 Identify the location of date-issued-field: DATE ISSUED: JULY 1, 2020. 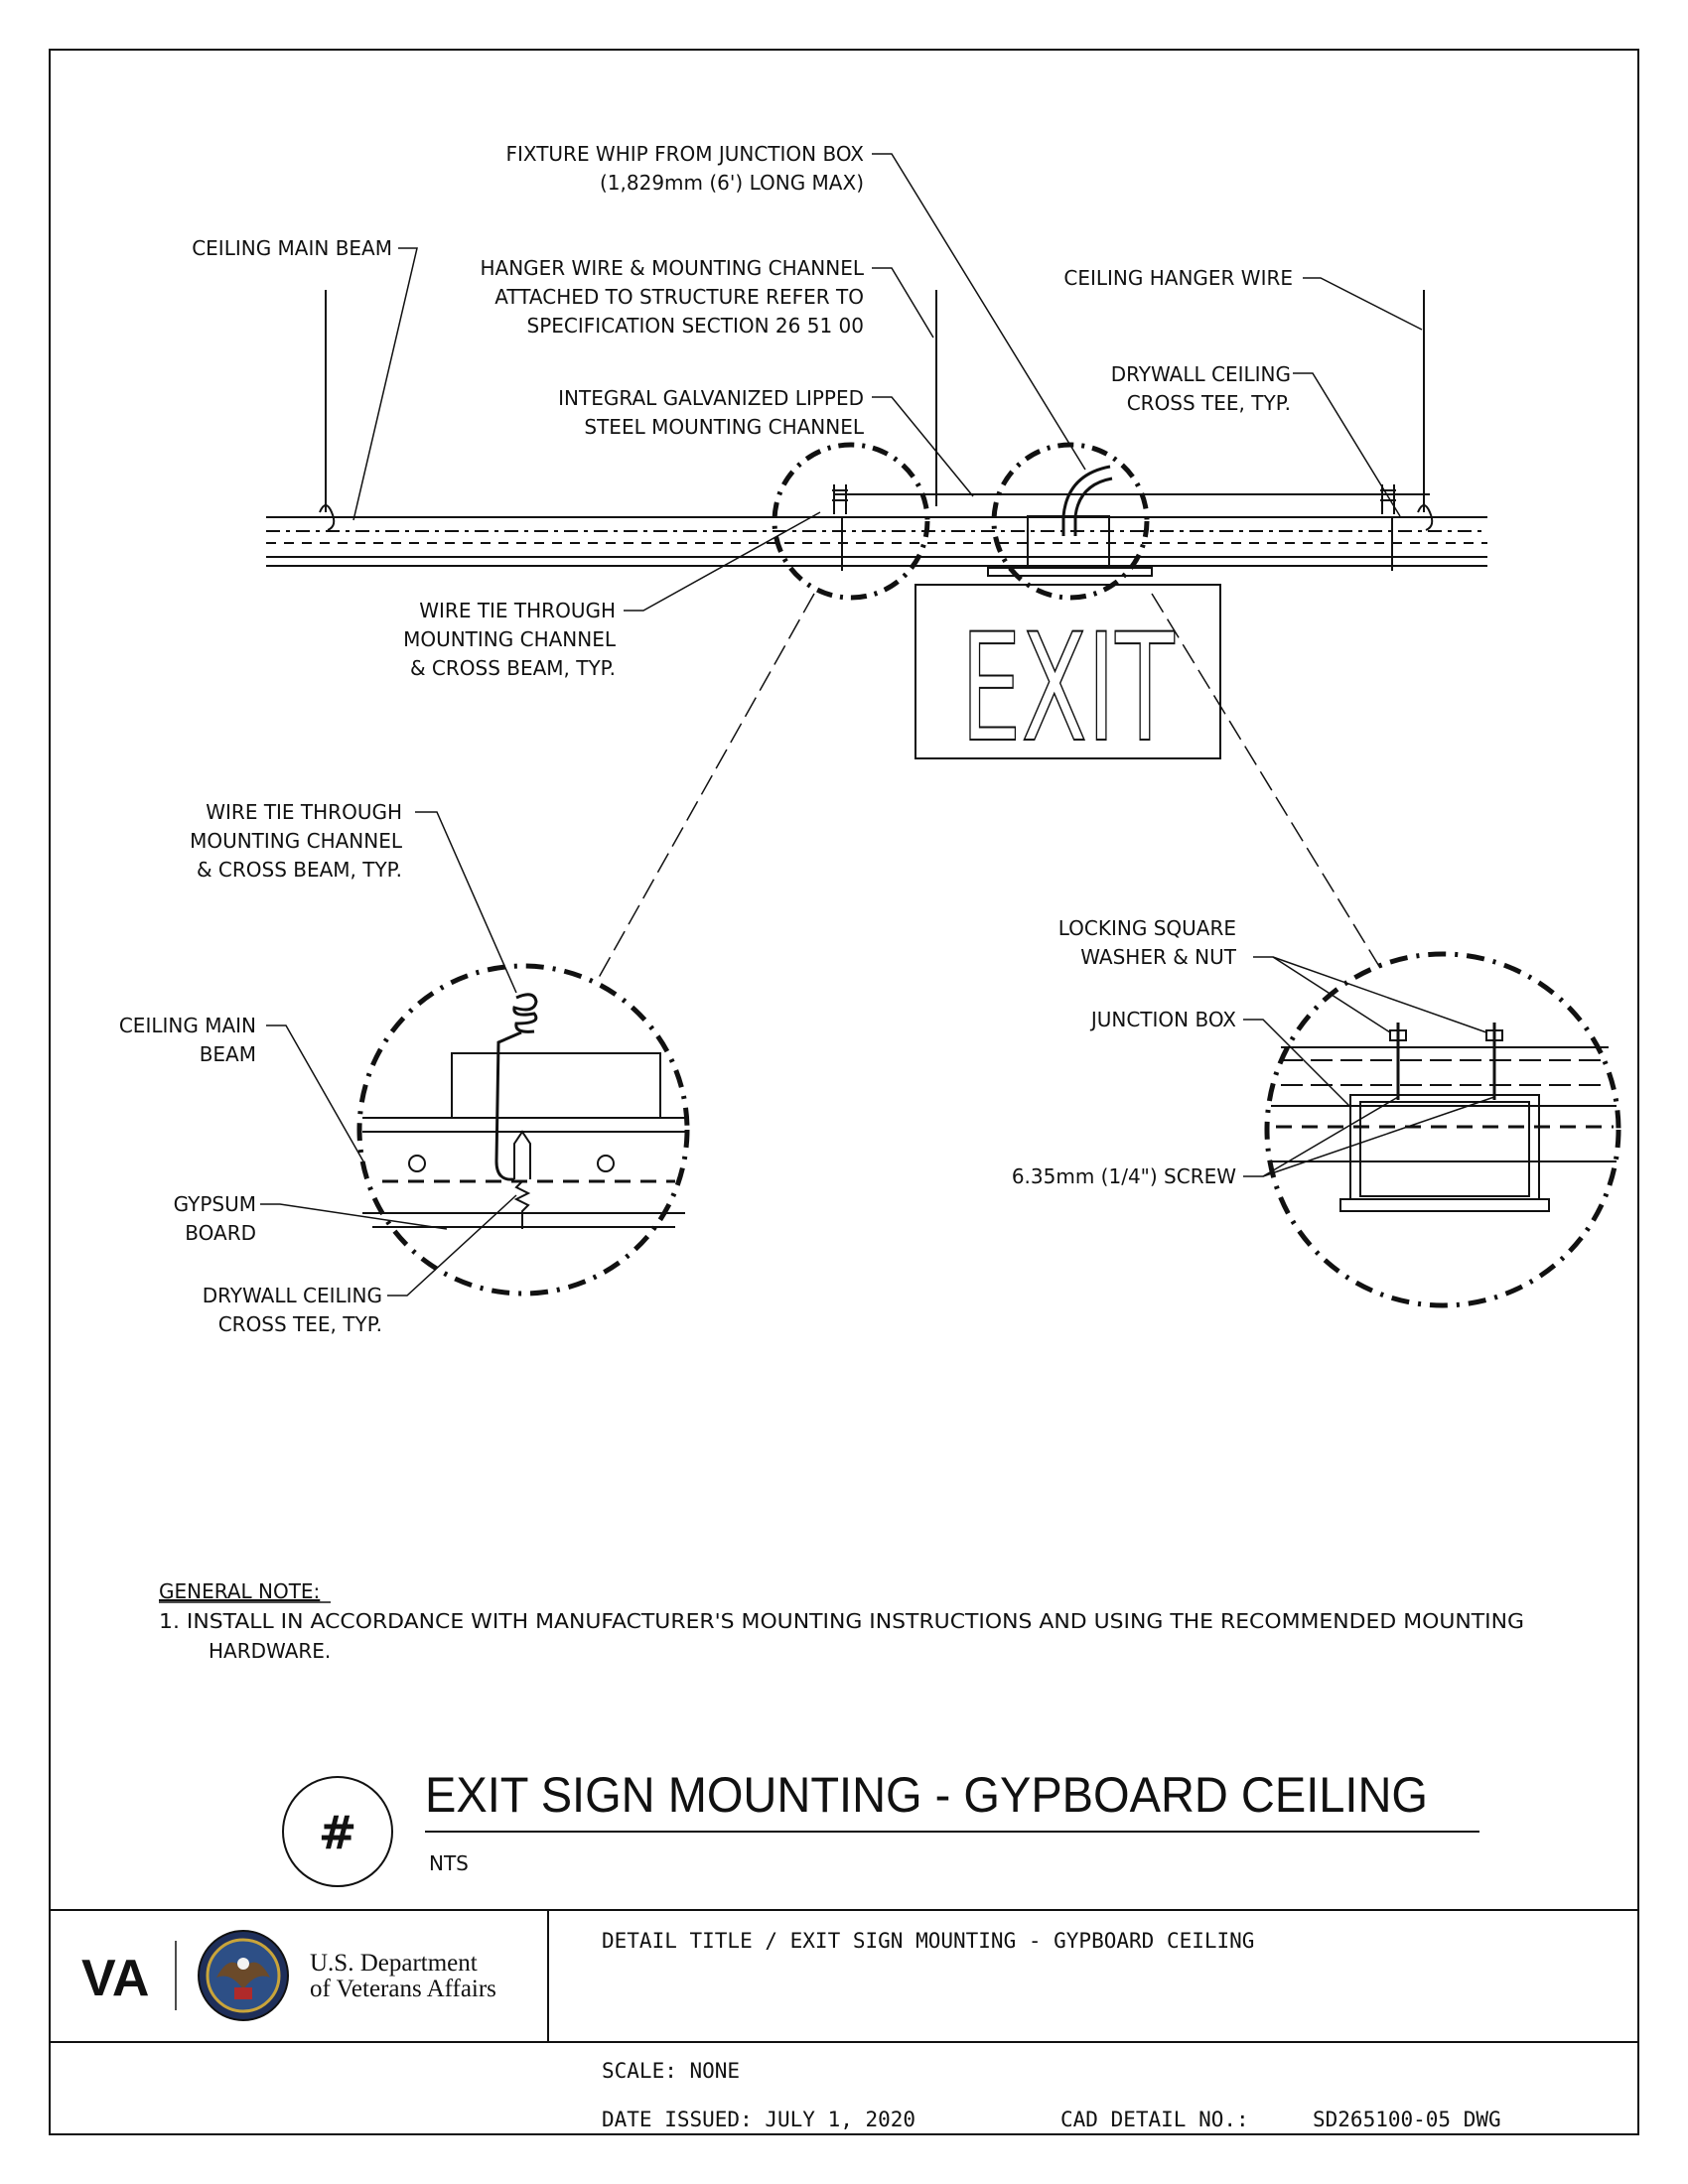
(758, 2119).